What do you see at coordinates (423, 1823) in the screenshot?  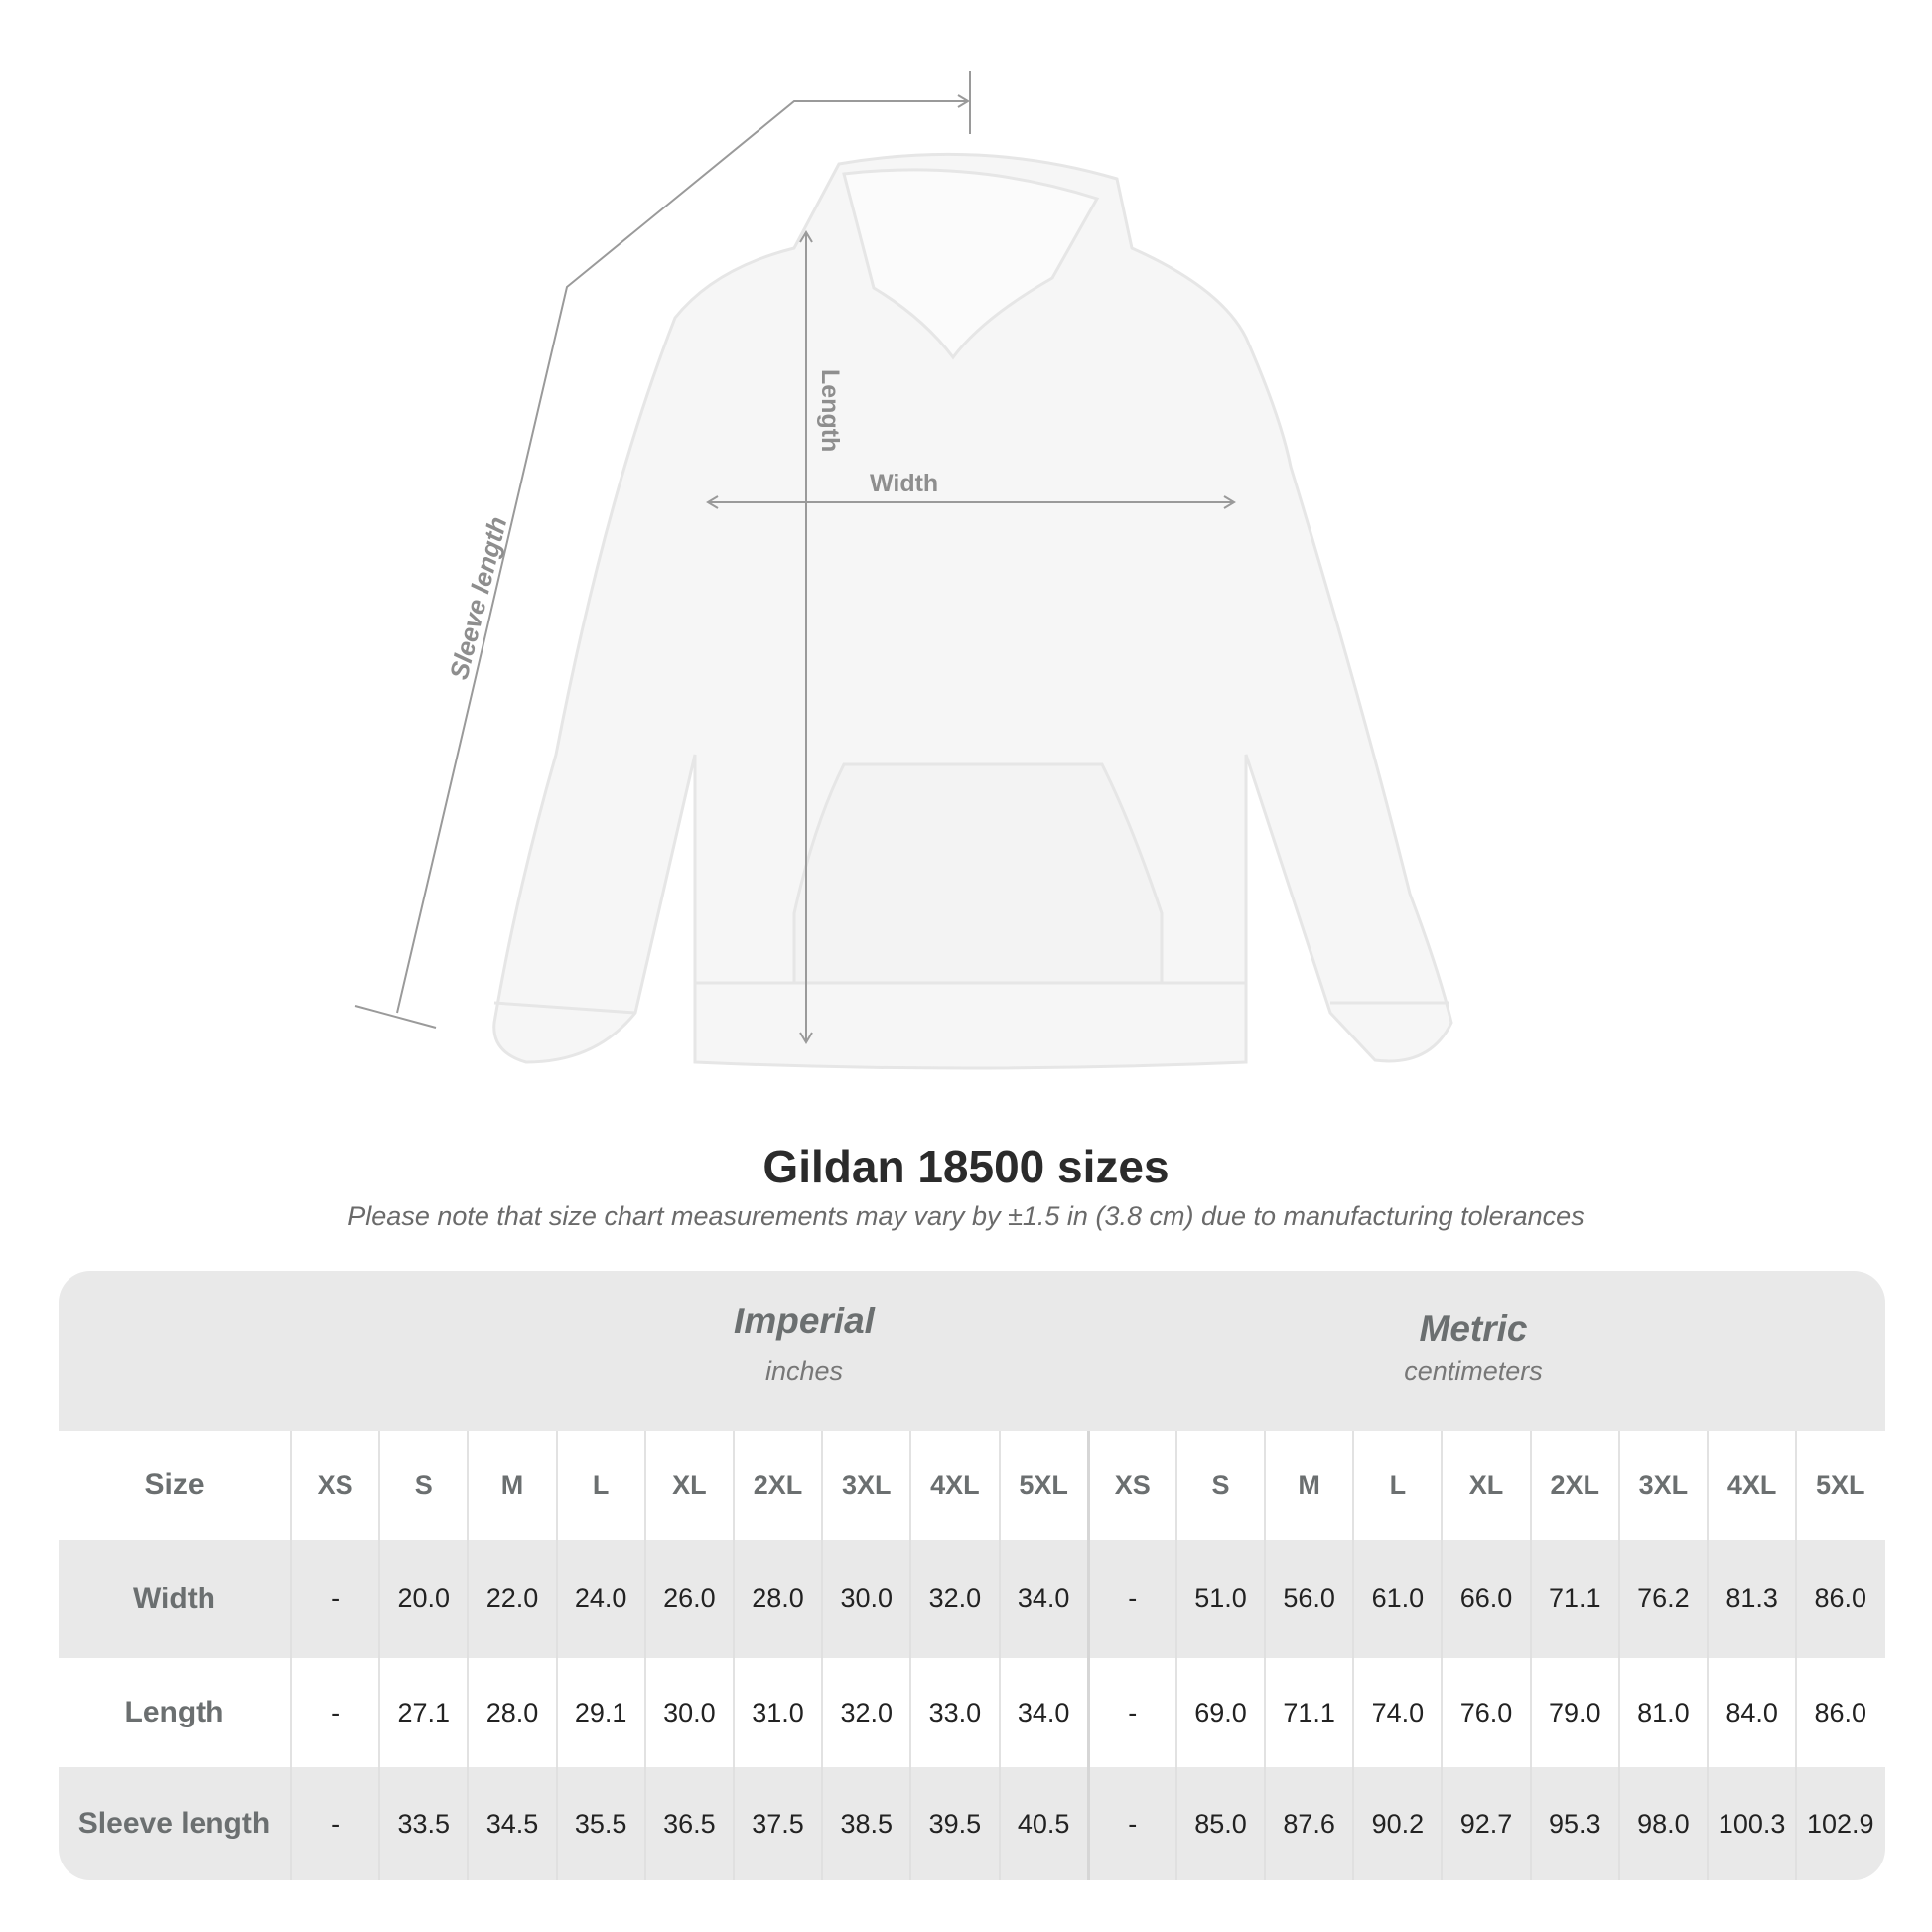 I see `imperial-cell: 33.5` at bounding box center [423, 1823].